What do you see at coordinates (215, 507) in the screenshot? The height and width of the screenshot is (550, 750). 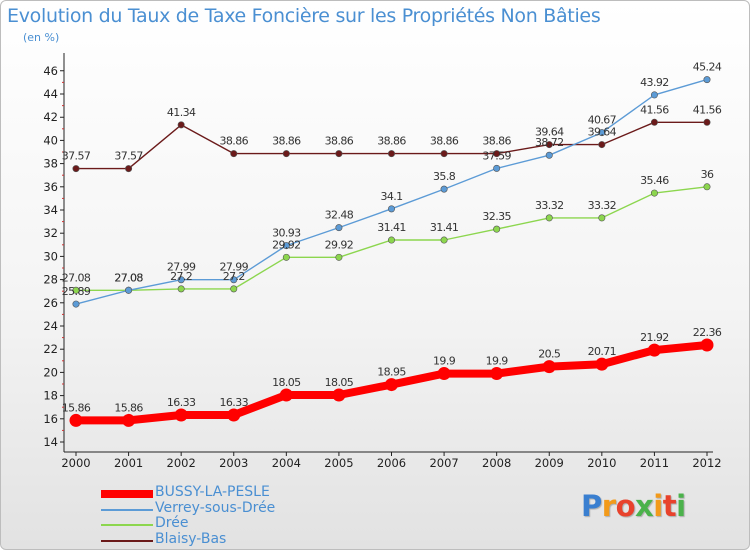 I see `legend-label-verrey: Verrey-sous-Drée` at bounding box center [215, 507].